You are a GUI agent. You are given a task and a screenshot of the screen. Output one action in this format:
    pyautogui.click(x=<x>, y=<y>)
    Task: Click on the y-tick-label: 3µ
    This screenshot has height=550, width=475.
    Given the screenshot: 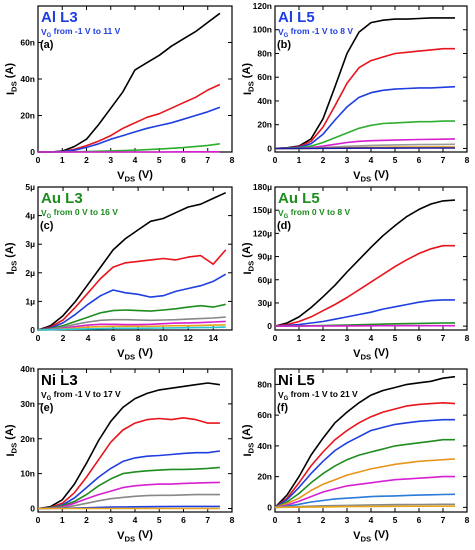 What is the action you would take?
    pyautogui.click(x=30, y=244)
    